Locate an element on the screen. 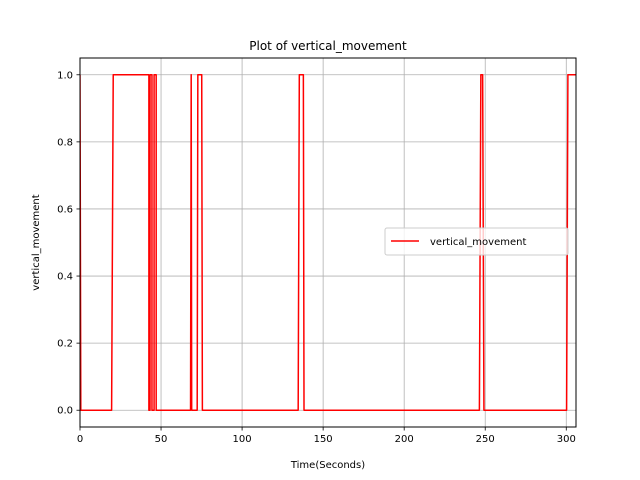 This screenshot has height=480, width=640. x-axis-label: Time(Seconds) is located at coordinates (327, 465).